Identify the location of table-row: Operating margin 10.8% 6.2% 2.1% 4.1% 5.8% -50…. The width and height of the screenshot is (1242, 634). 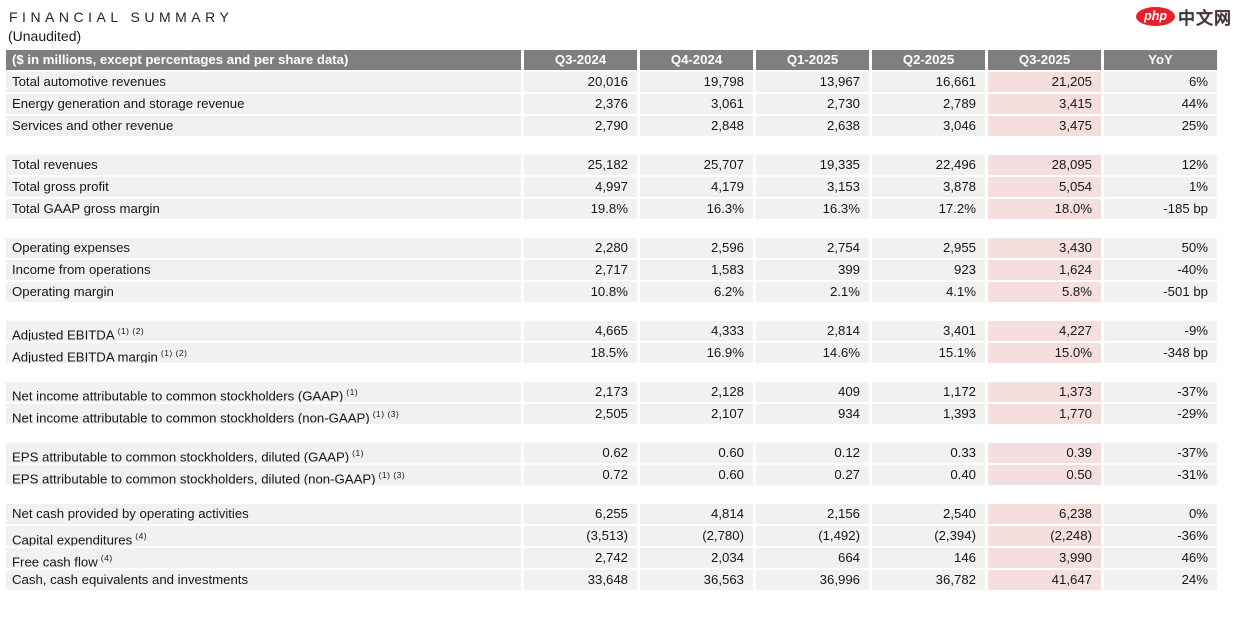
(611, 292).